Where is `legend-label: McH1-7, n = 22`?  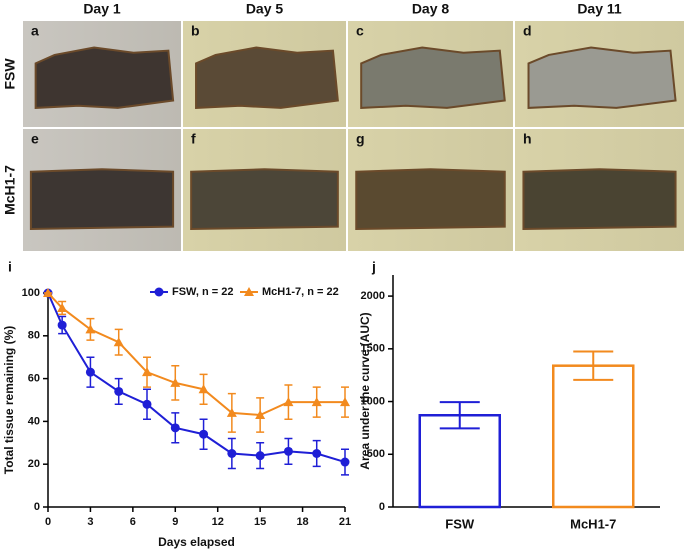
legend-label: McH1-7, n = 22 is located at coordinates (300, 292).